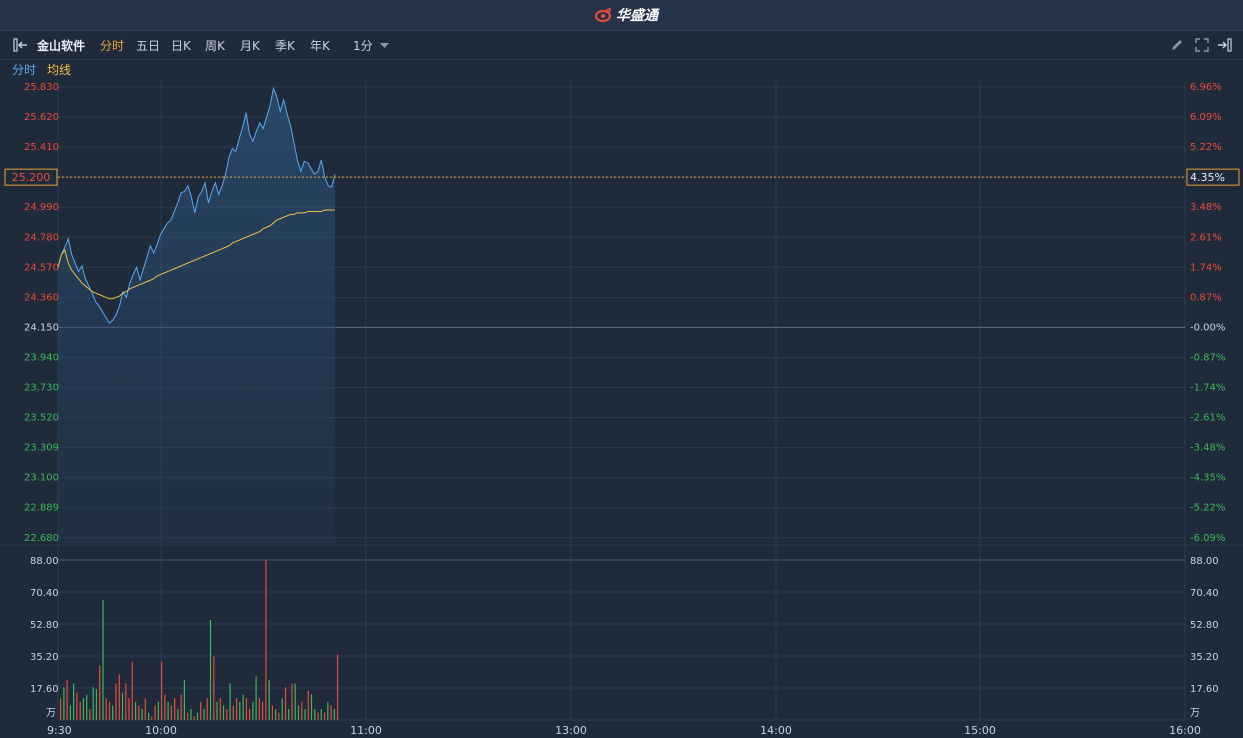 Image resolution: width=1243 pixels, height=738 pixels. Describe the element at coordinates (41, 418) in the screenshot. I see `price-tick-left: 23.520` at that location.